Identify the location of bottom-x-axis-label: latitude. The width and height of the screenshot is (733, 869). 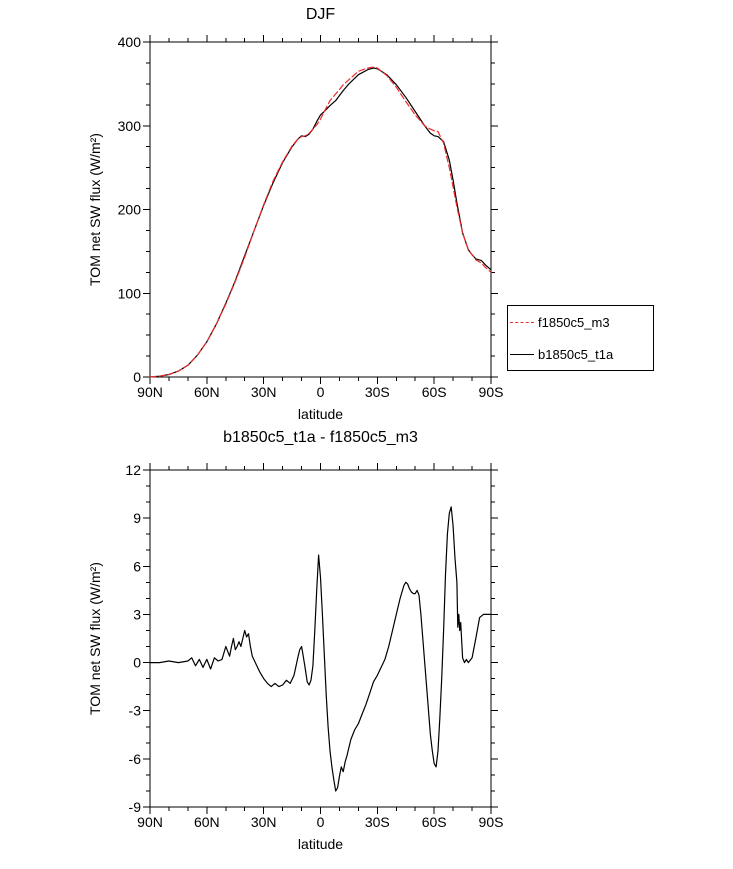
(320, 844).